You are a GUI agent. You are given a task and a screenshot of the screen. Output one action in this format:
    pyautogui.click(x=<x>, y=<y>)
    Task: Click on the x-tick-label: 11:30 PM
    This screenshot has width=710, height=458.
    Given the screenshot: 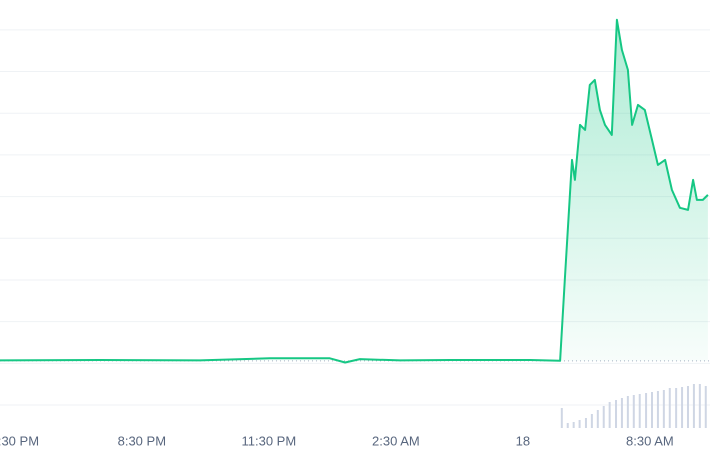 What is the action you would take?
    pyautogui.click(x=268, y=440)
    